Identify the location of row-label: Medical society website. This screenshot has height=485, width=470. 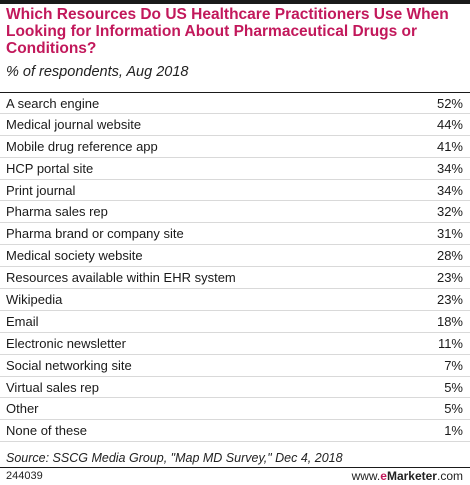
(74, 256).